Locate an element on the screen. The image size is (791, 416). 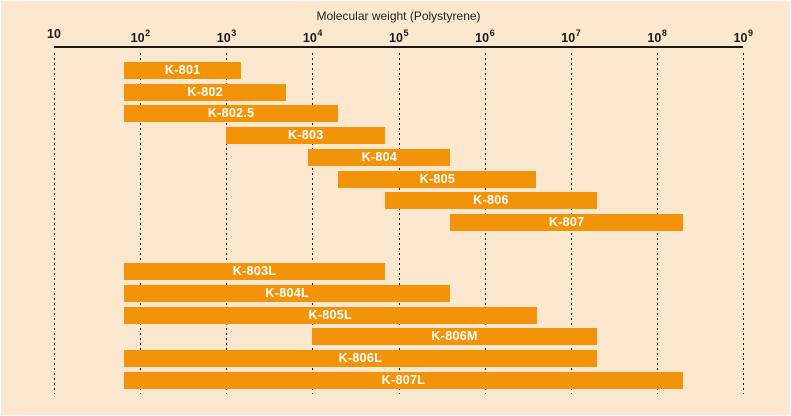
column-range-bar: K-803L is located at coordinates (255, 272).